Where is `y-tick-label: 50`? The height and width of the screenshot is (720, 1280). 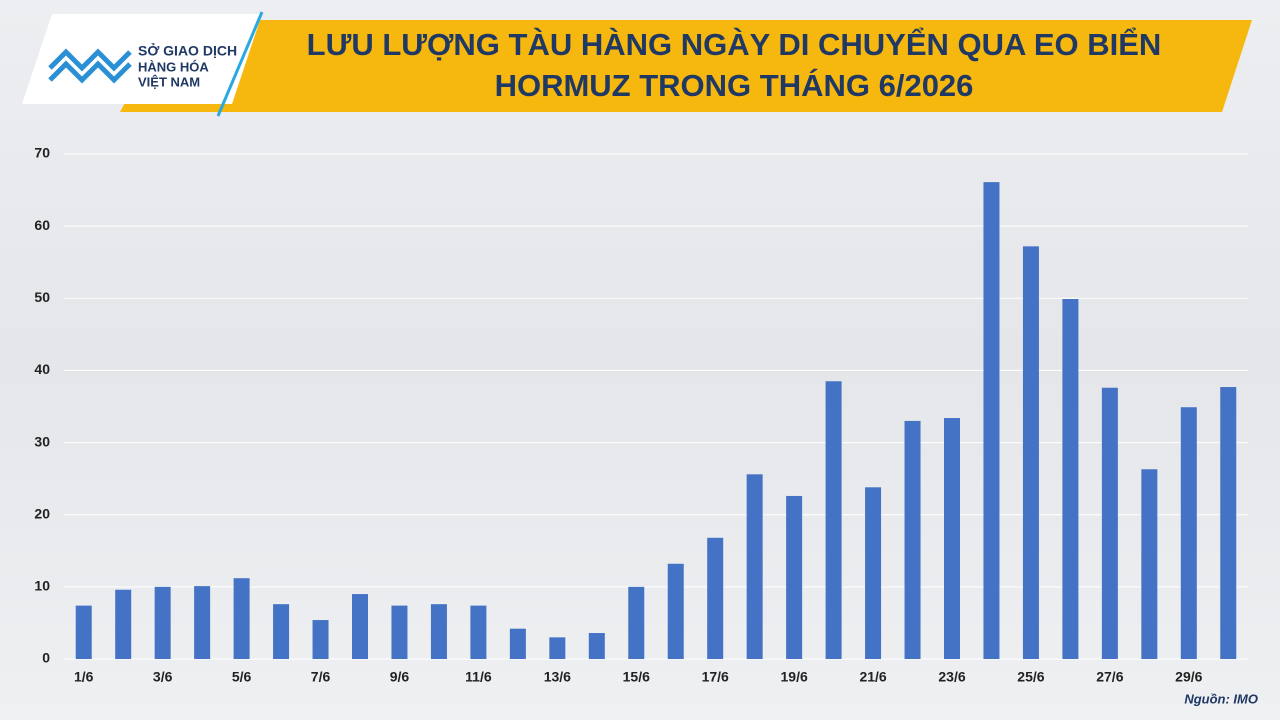
y-tick-label: 50 is located at coordinates (42, 297).